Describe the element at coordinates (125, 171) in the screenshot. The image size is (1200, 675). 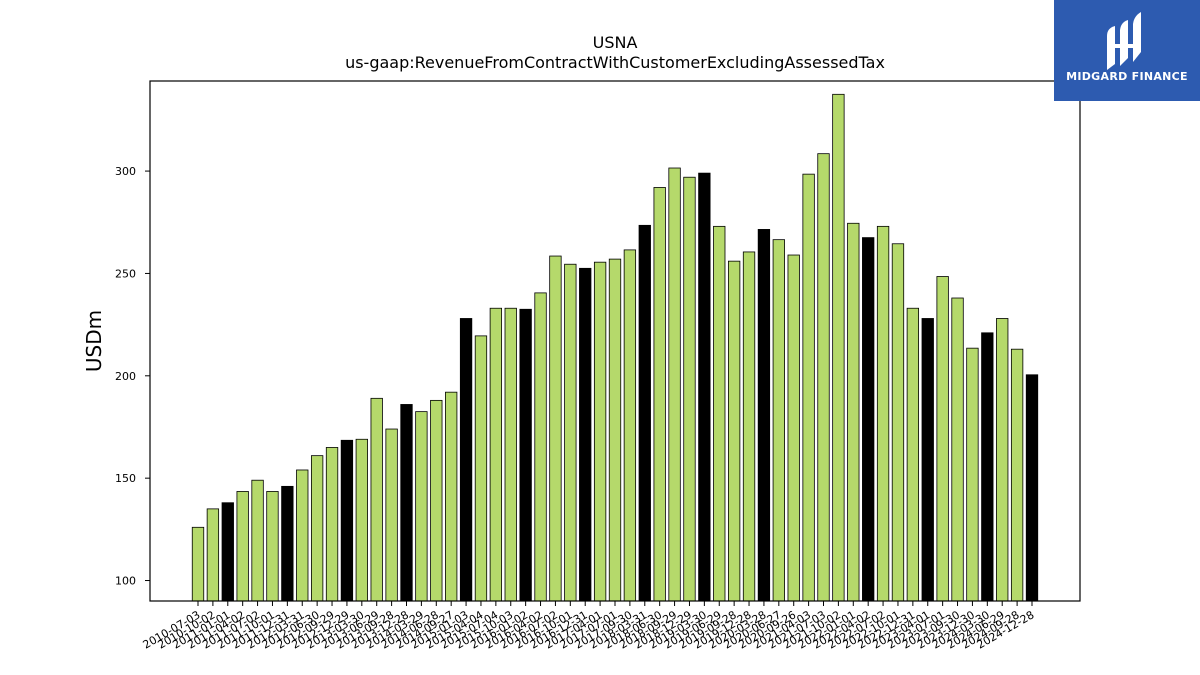
I see `y-tick-label: 300` at that location.